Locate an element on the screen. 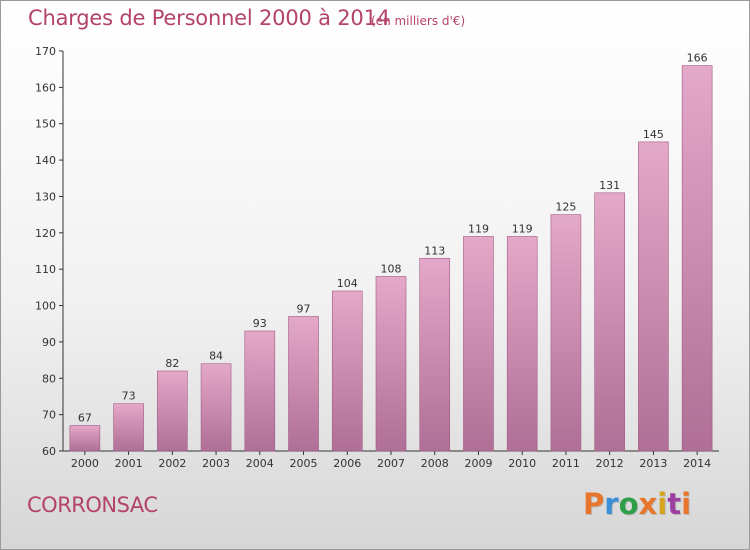  logo-letter: r is located at coordinates (611, 504).